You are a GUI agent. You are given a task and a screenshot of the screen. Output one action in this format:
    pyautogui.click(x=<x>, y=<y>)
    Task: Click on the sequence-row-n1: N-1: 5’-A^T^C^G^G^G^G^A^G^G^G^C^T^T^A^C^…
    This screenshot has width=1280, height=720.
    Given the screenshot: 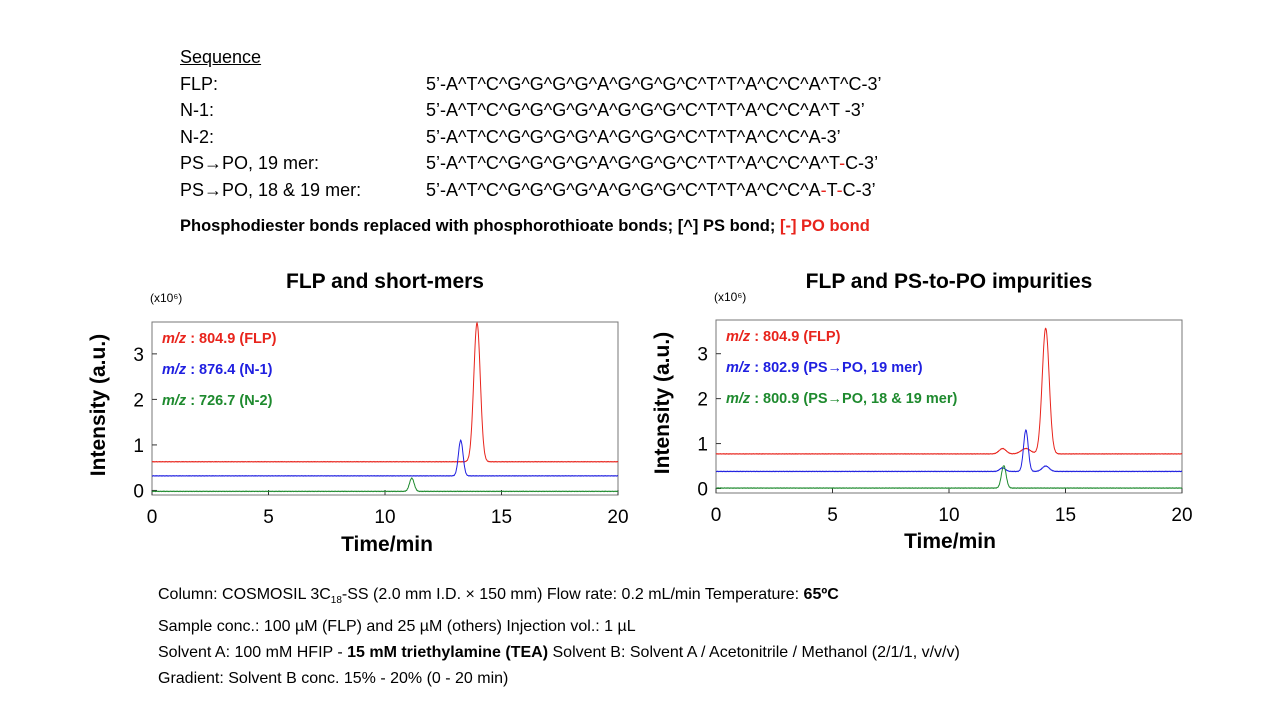 What is the action you would take?
    pyautogui.click(x=522, y=110)
    